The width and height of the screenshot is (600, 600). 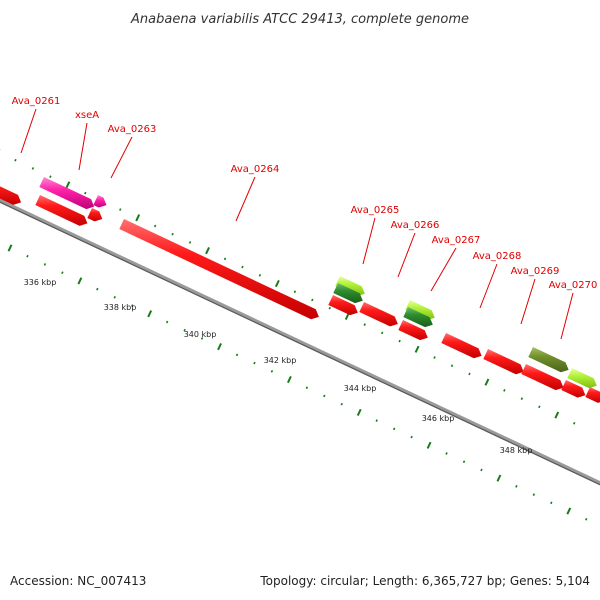 I want to click on accession-text: Accession: NC_007413, so click(x=78, y=581).